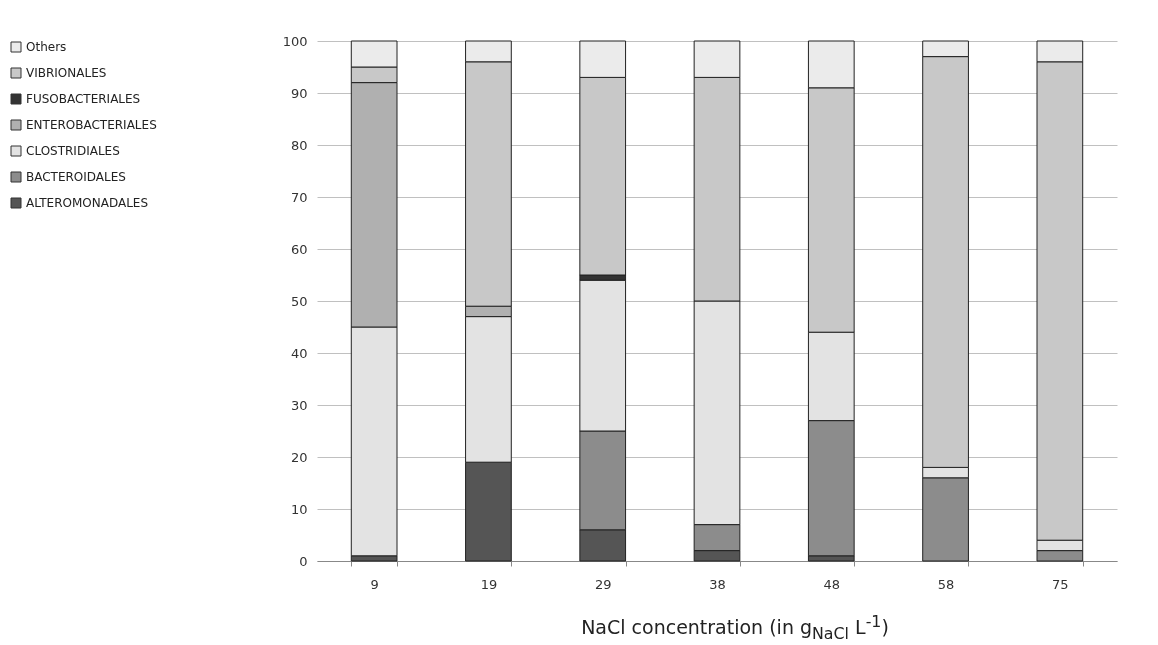 The image size is (1158, 645). What do you see at coordinates (299, 405) in the screenshot?
I see `y-tick-label: 30` at bounding box center [299, 405].